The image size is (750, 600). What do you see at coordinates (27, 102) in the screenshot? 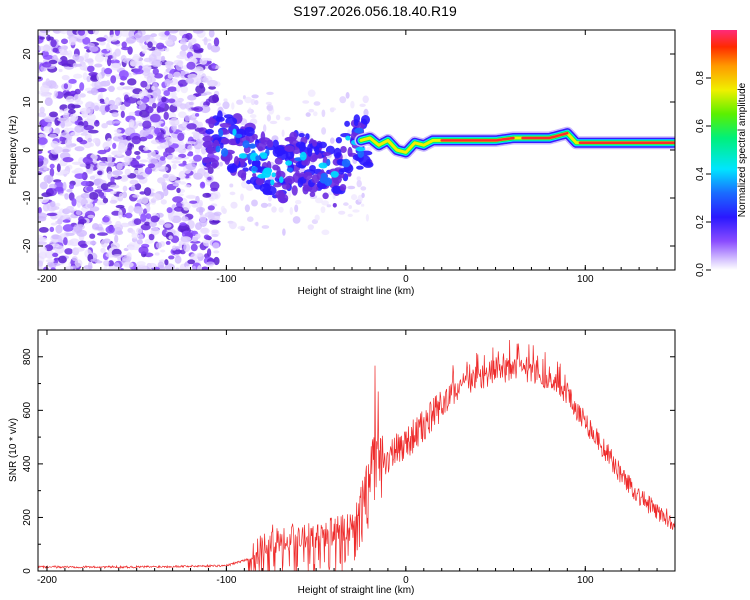
I see `y-tick-label: 10` at bounding box center [27, 102].